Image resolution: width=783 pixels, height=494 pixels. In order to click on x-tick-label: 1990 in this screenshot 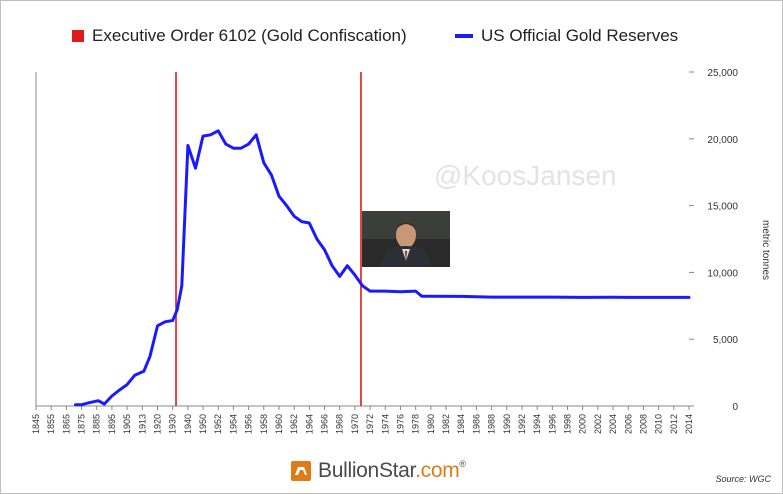, I will do `click(507, 424)`.